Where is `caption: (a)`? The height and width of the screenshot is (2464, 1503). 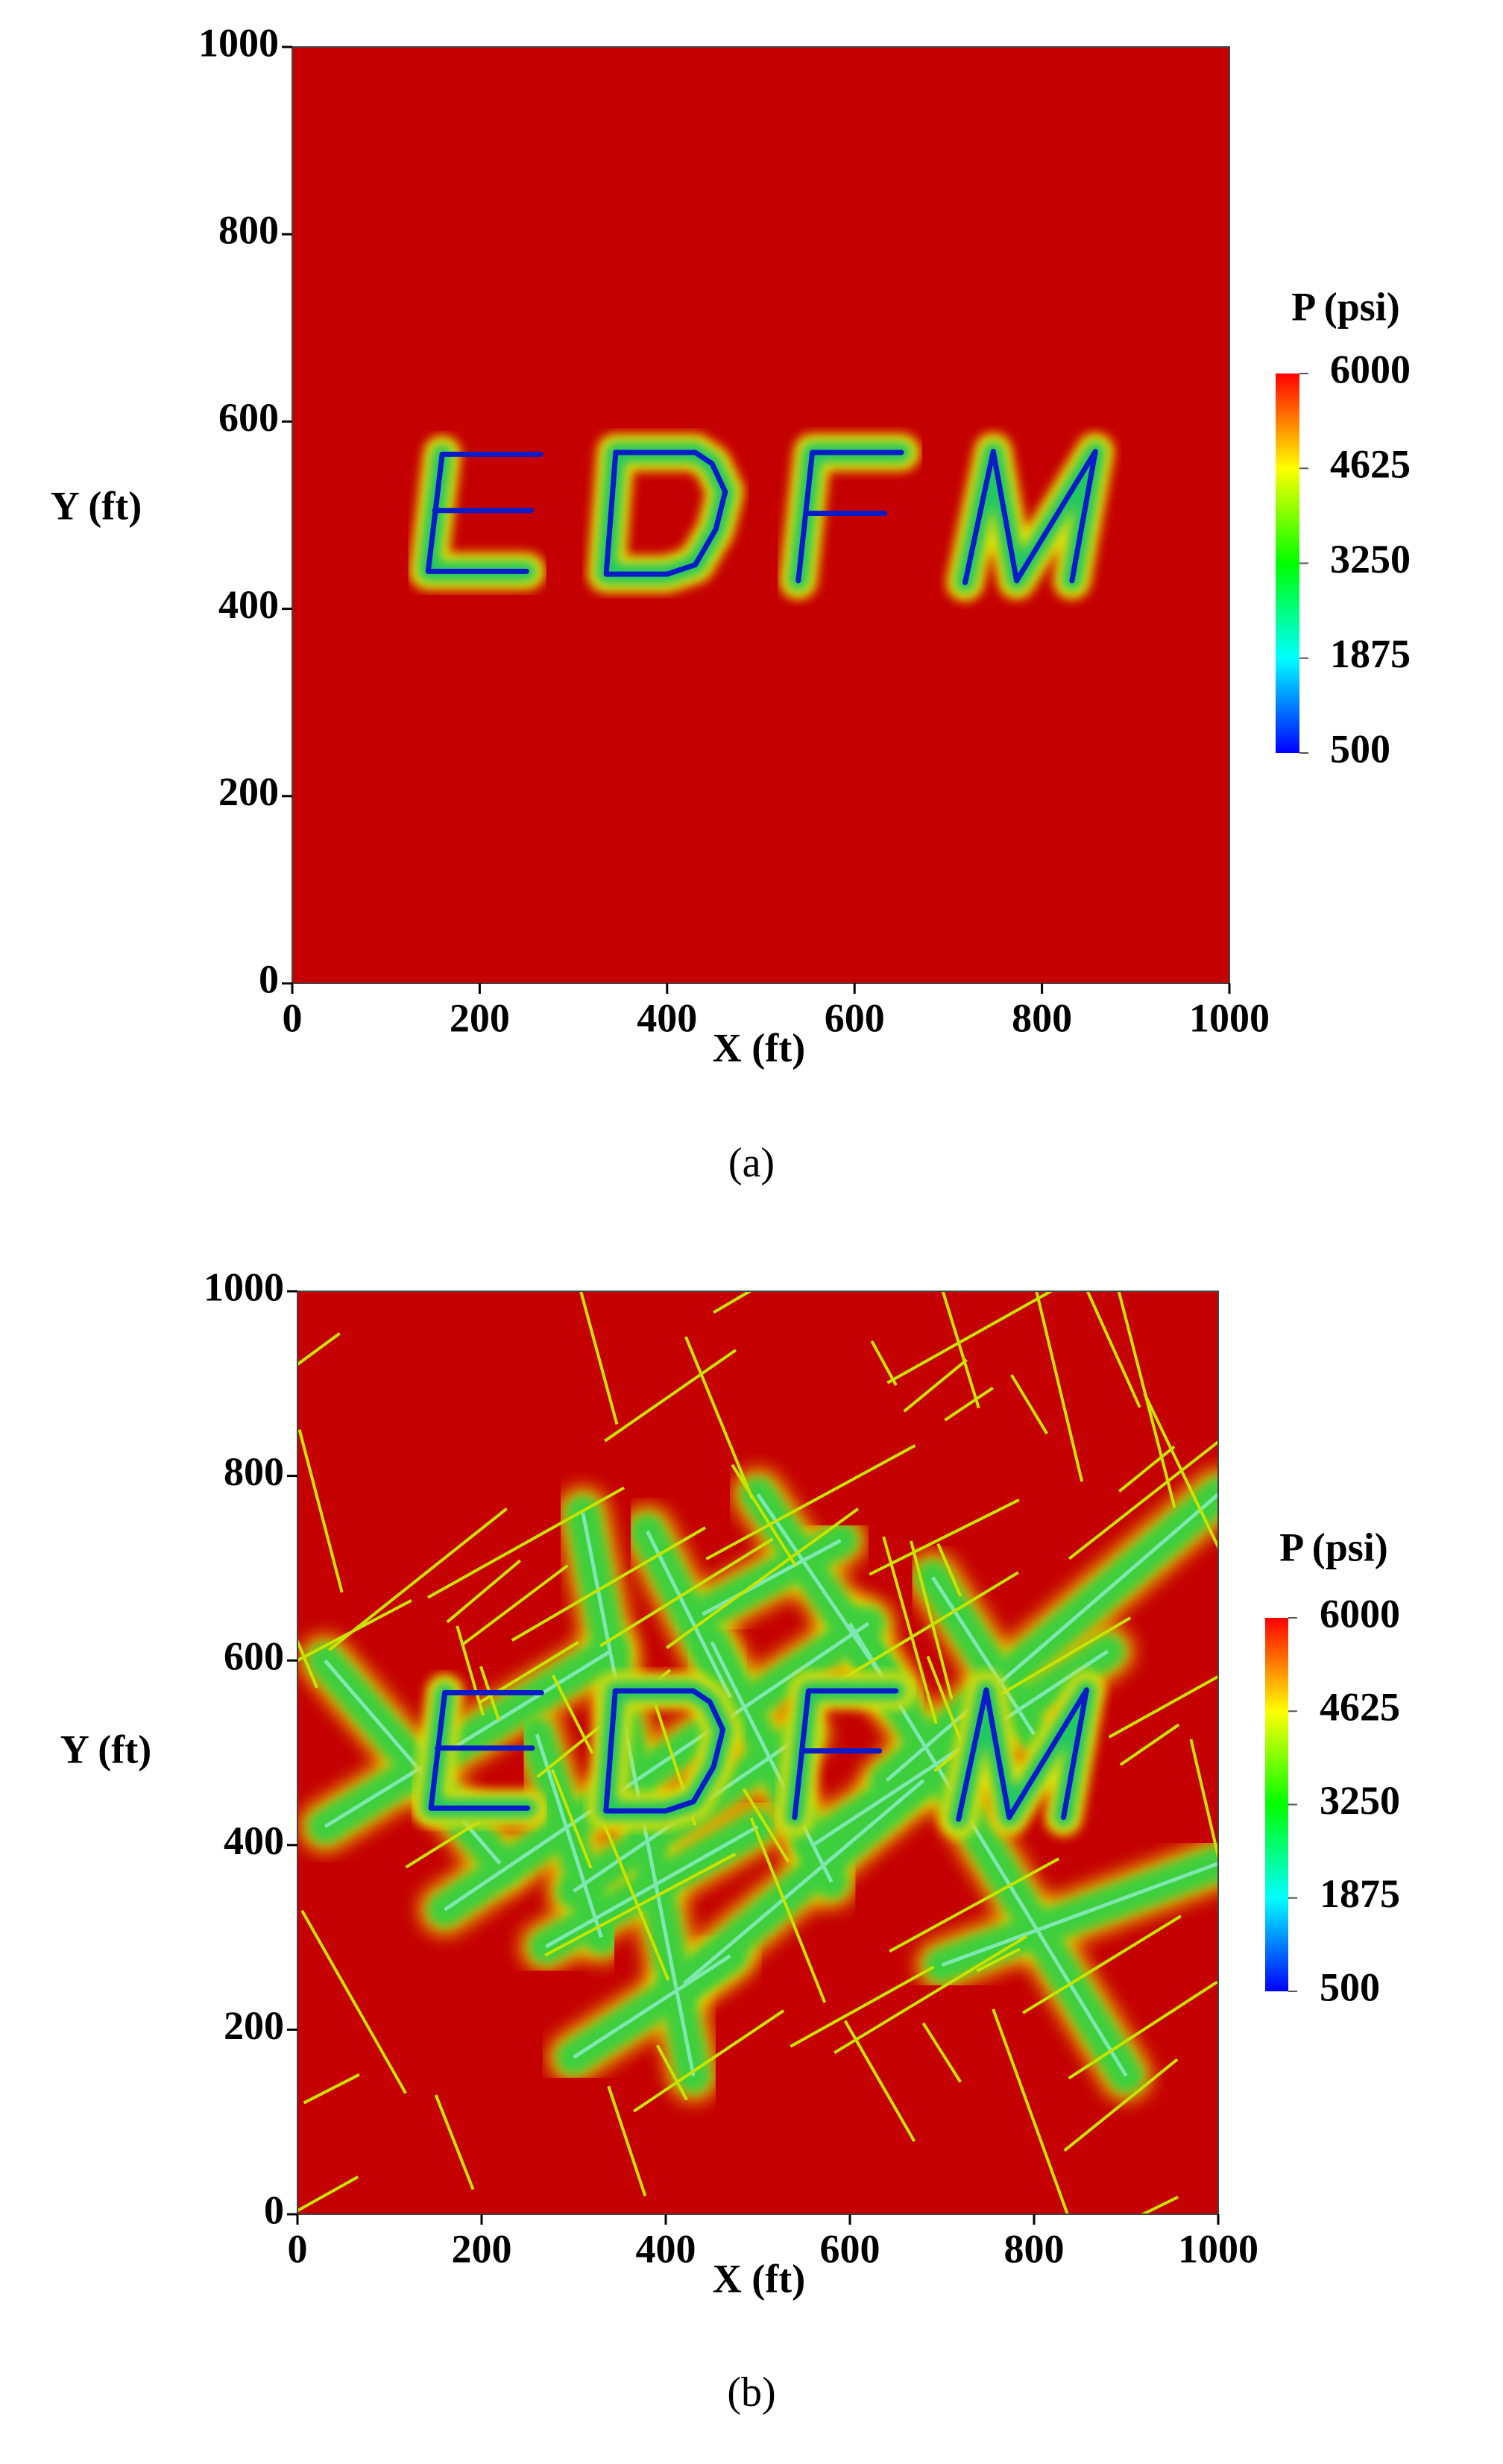
caption: (a) is located at coordinates (751, 1163).